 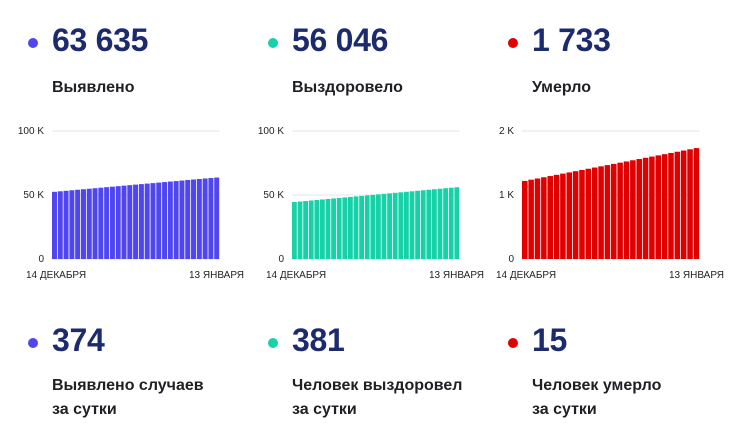 I want to click on y-tick-label: 50 K, so click(x=273, y=195).